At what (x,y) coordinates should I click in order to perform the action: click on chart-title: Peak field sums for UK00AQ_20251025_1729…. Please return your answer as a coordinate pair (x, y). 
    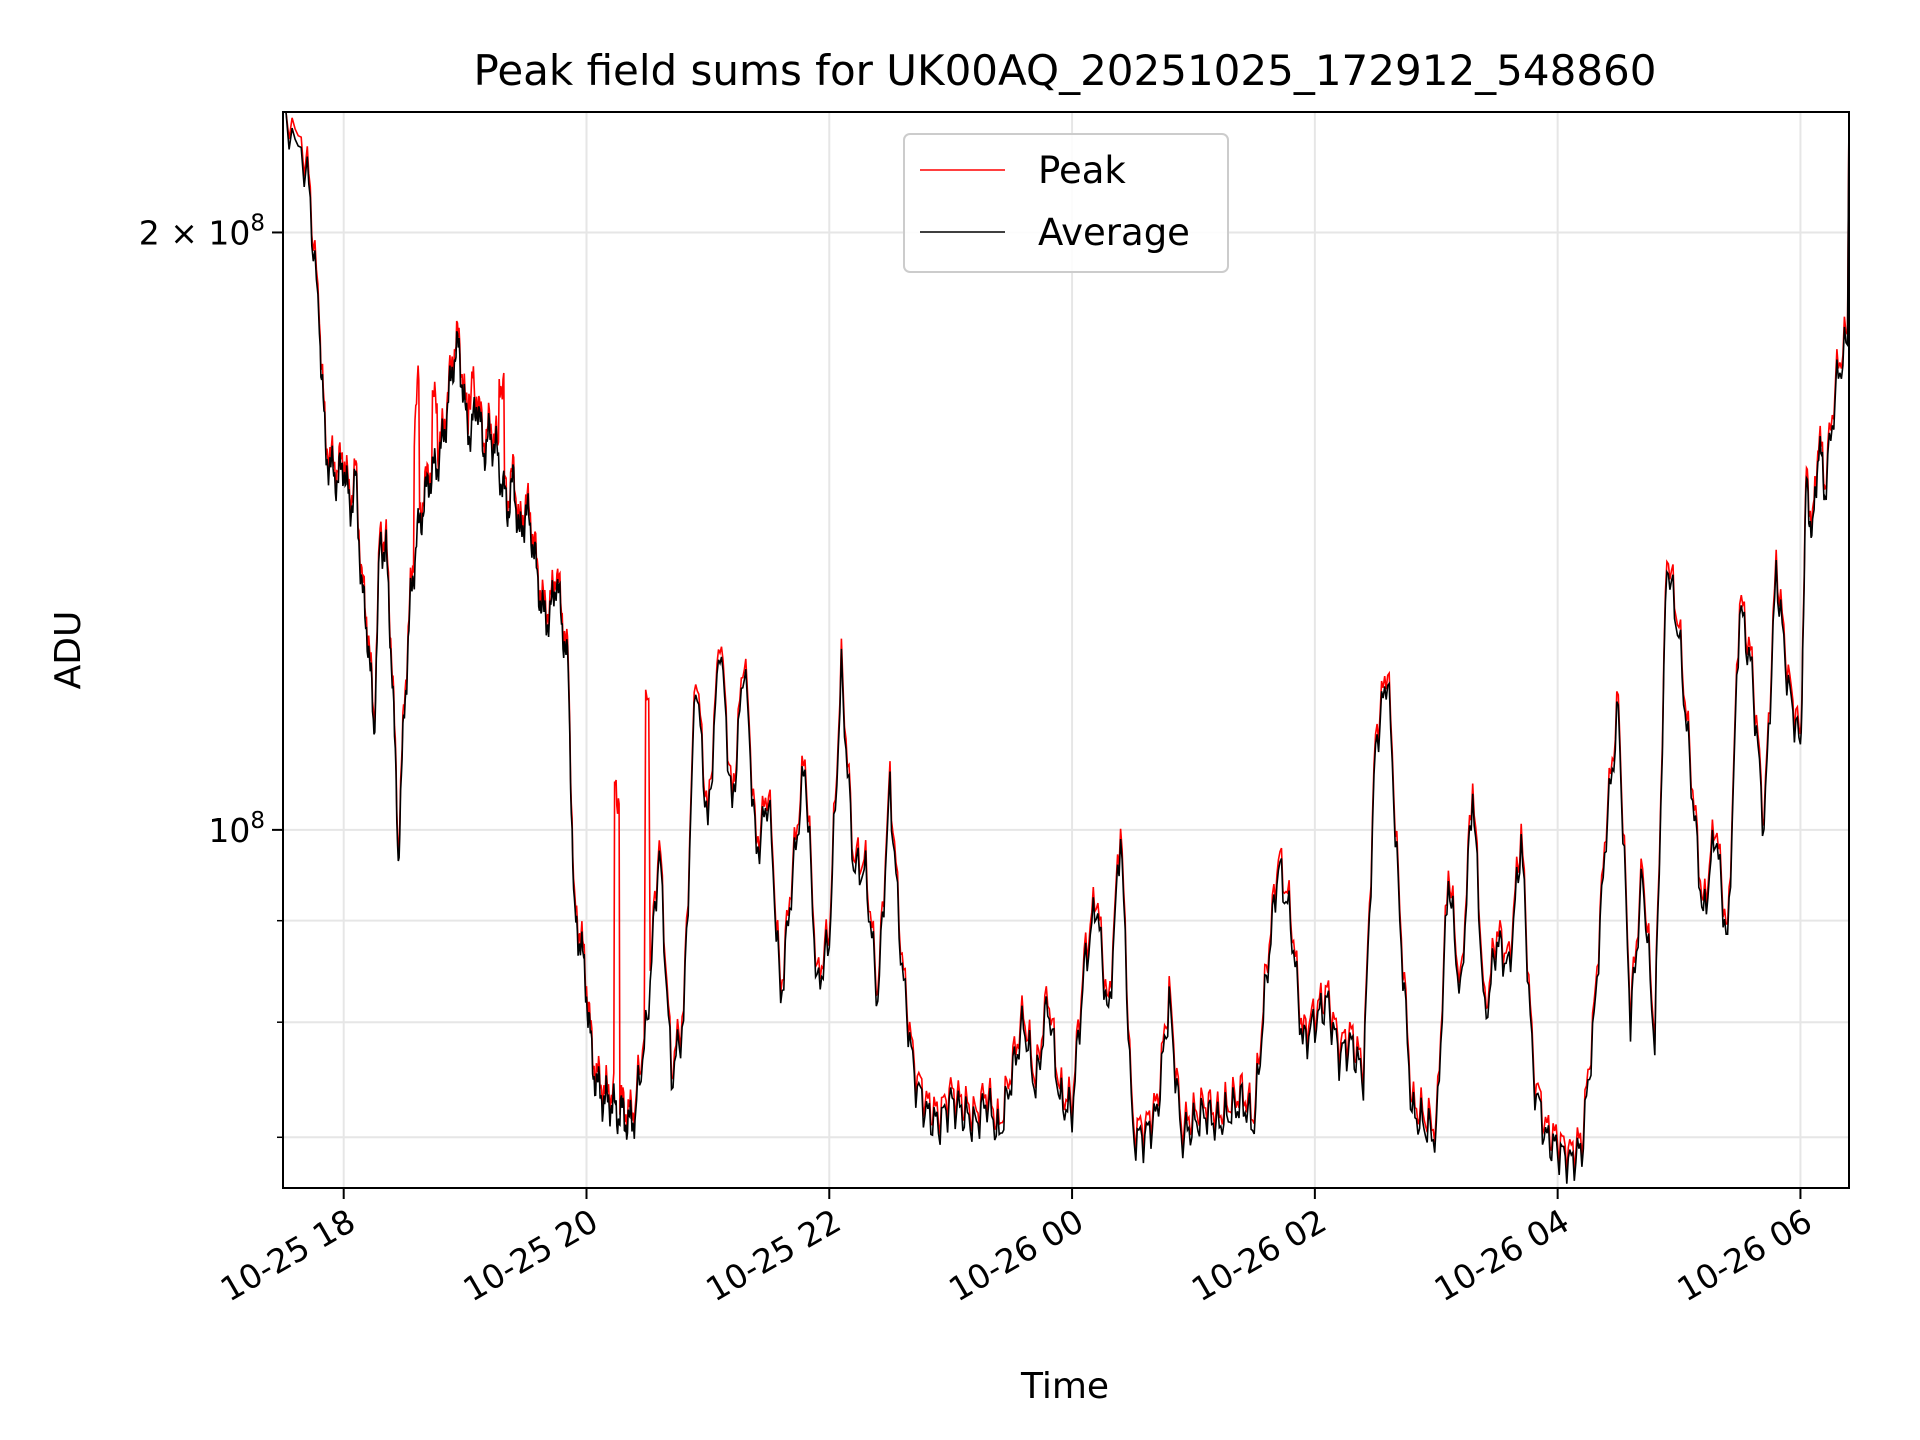
    Looking at the image, I should click on (1064, 70).